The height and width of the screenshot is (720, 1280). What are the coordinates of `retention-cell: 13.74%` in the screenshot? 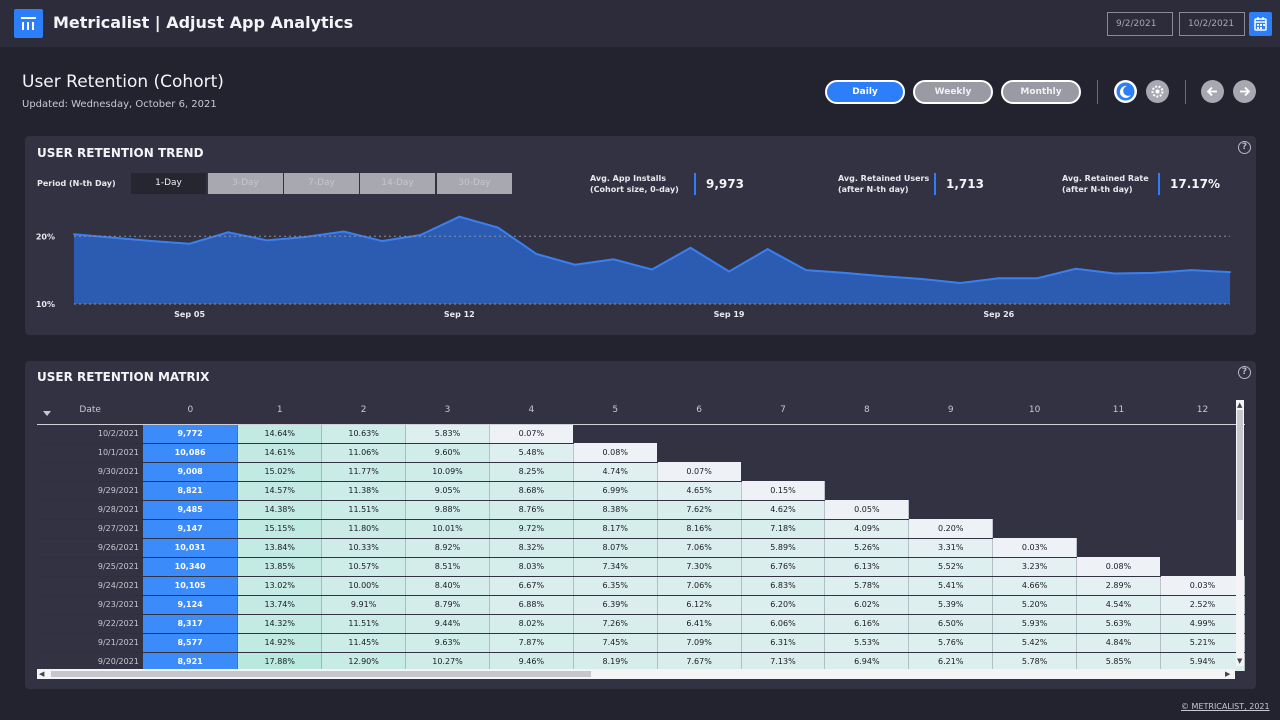 It's located at (280, 605).